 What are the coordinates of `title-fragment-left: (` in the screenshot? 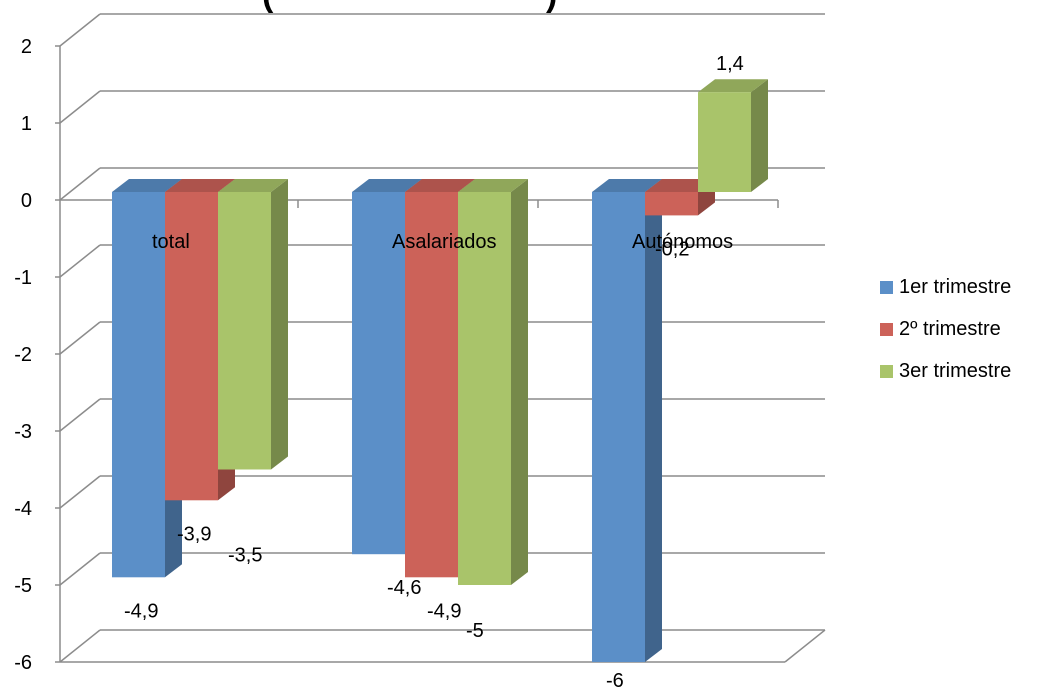 It's located at (267, 7).